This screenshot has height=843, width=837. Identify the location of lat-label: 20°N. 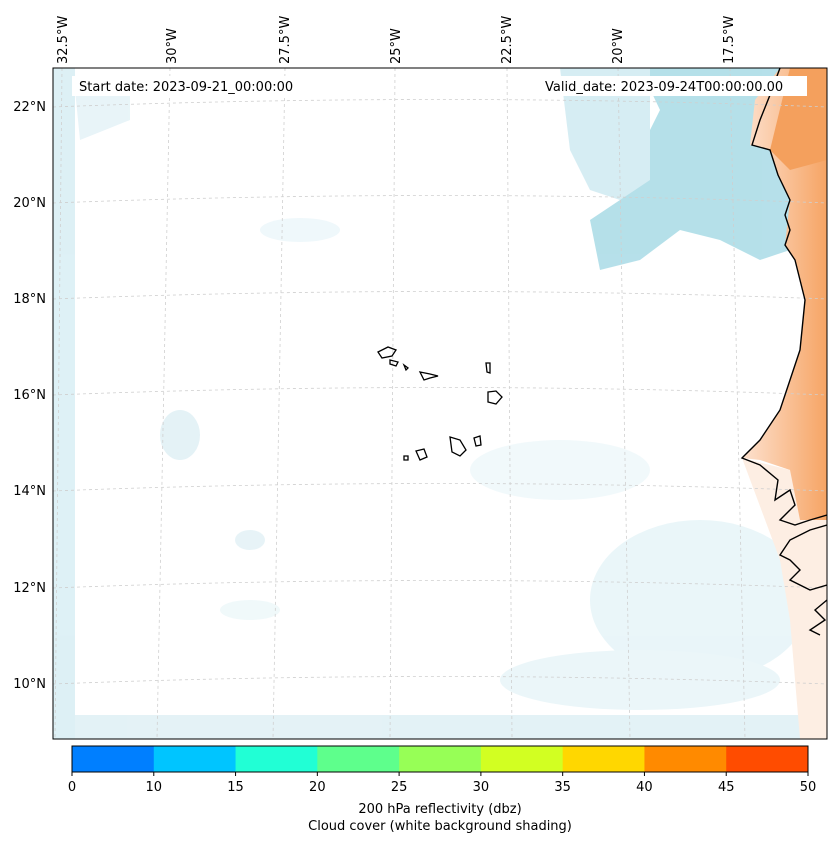
(29, 203).